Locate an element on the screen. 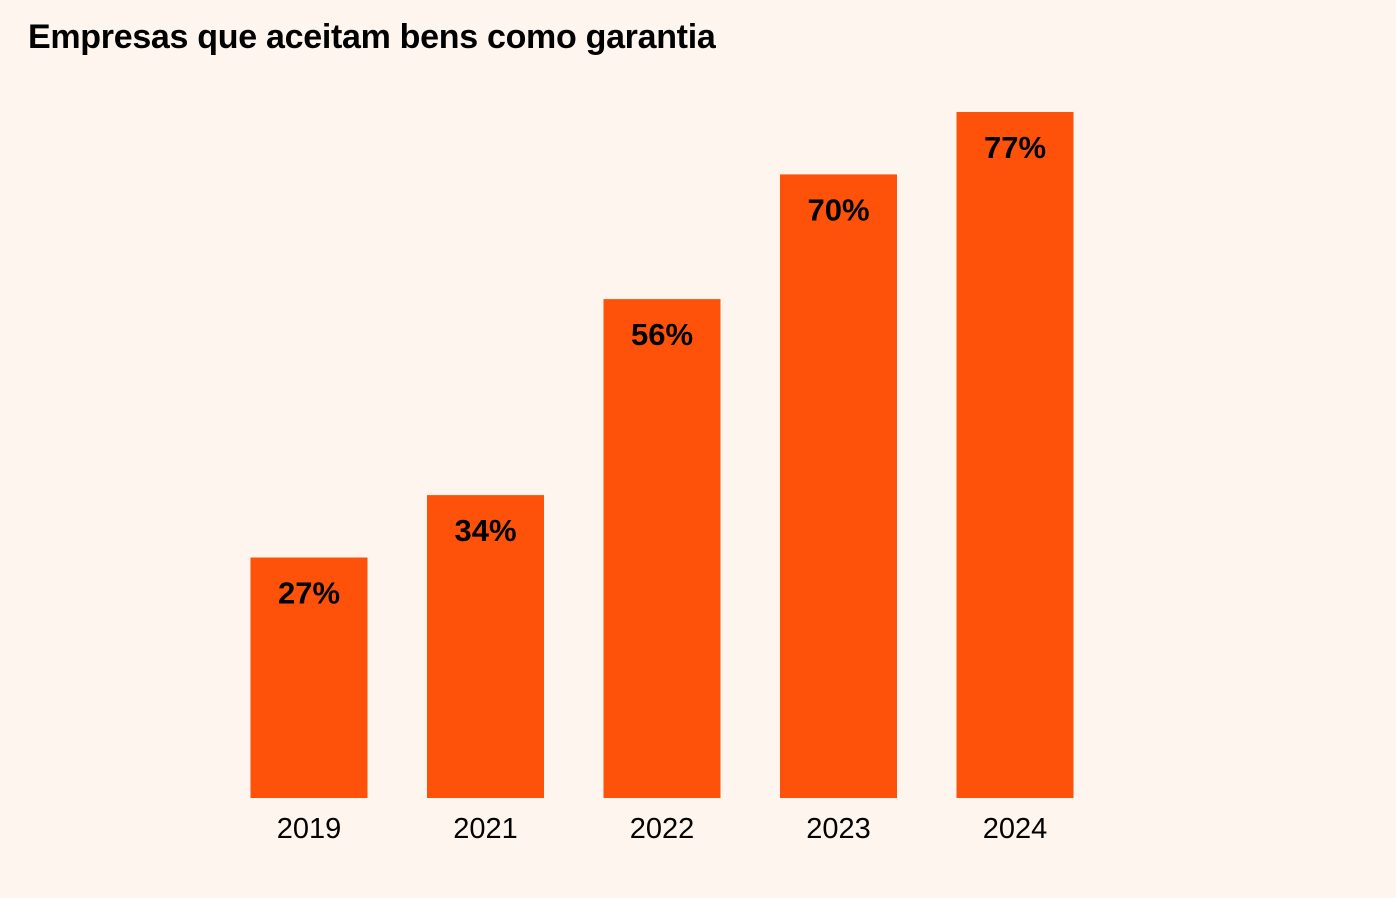  value-label-2022: 56% is located at coordinates (662, 334).